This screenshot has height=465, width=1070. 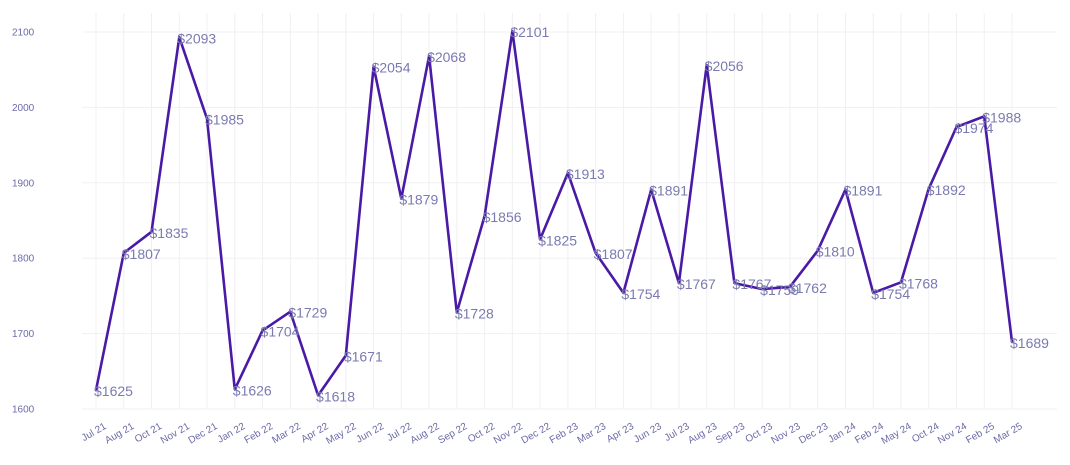 What do you see at coordinates (391, 68) in the screenshot?
I see `data-label: $2054` at bounding box center [391, 68].